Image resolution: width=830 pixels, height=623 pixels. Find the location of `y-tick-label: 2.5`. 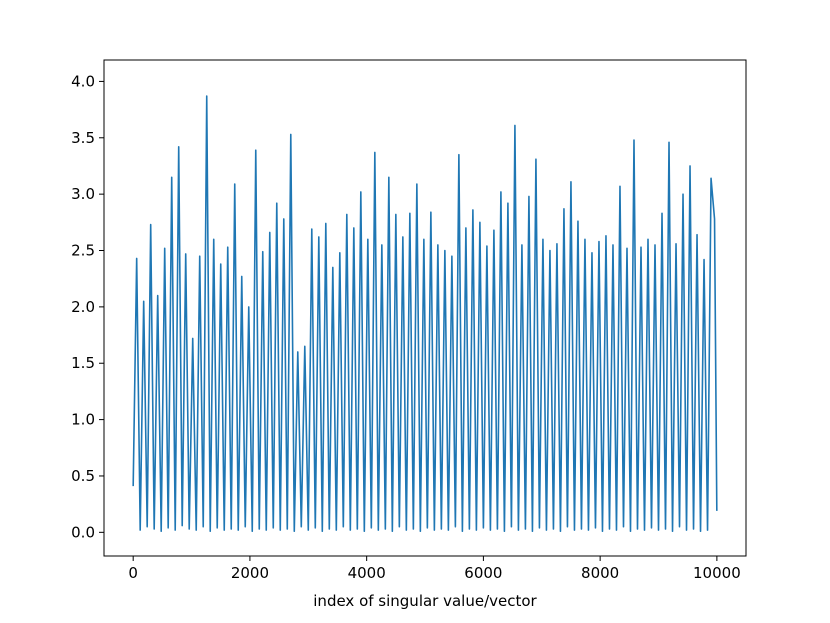

y-tick-label: 2.5 is located at coordinates (83, 251).